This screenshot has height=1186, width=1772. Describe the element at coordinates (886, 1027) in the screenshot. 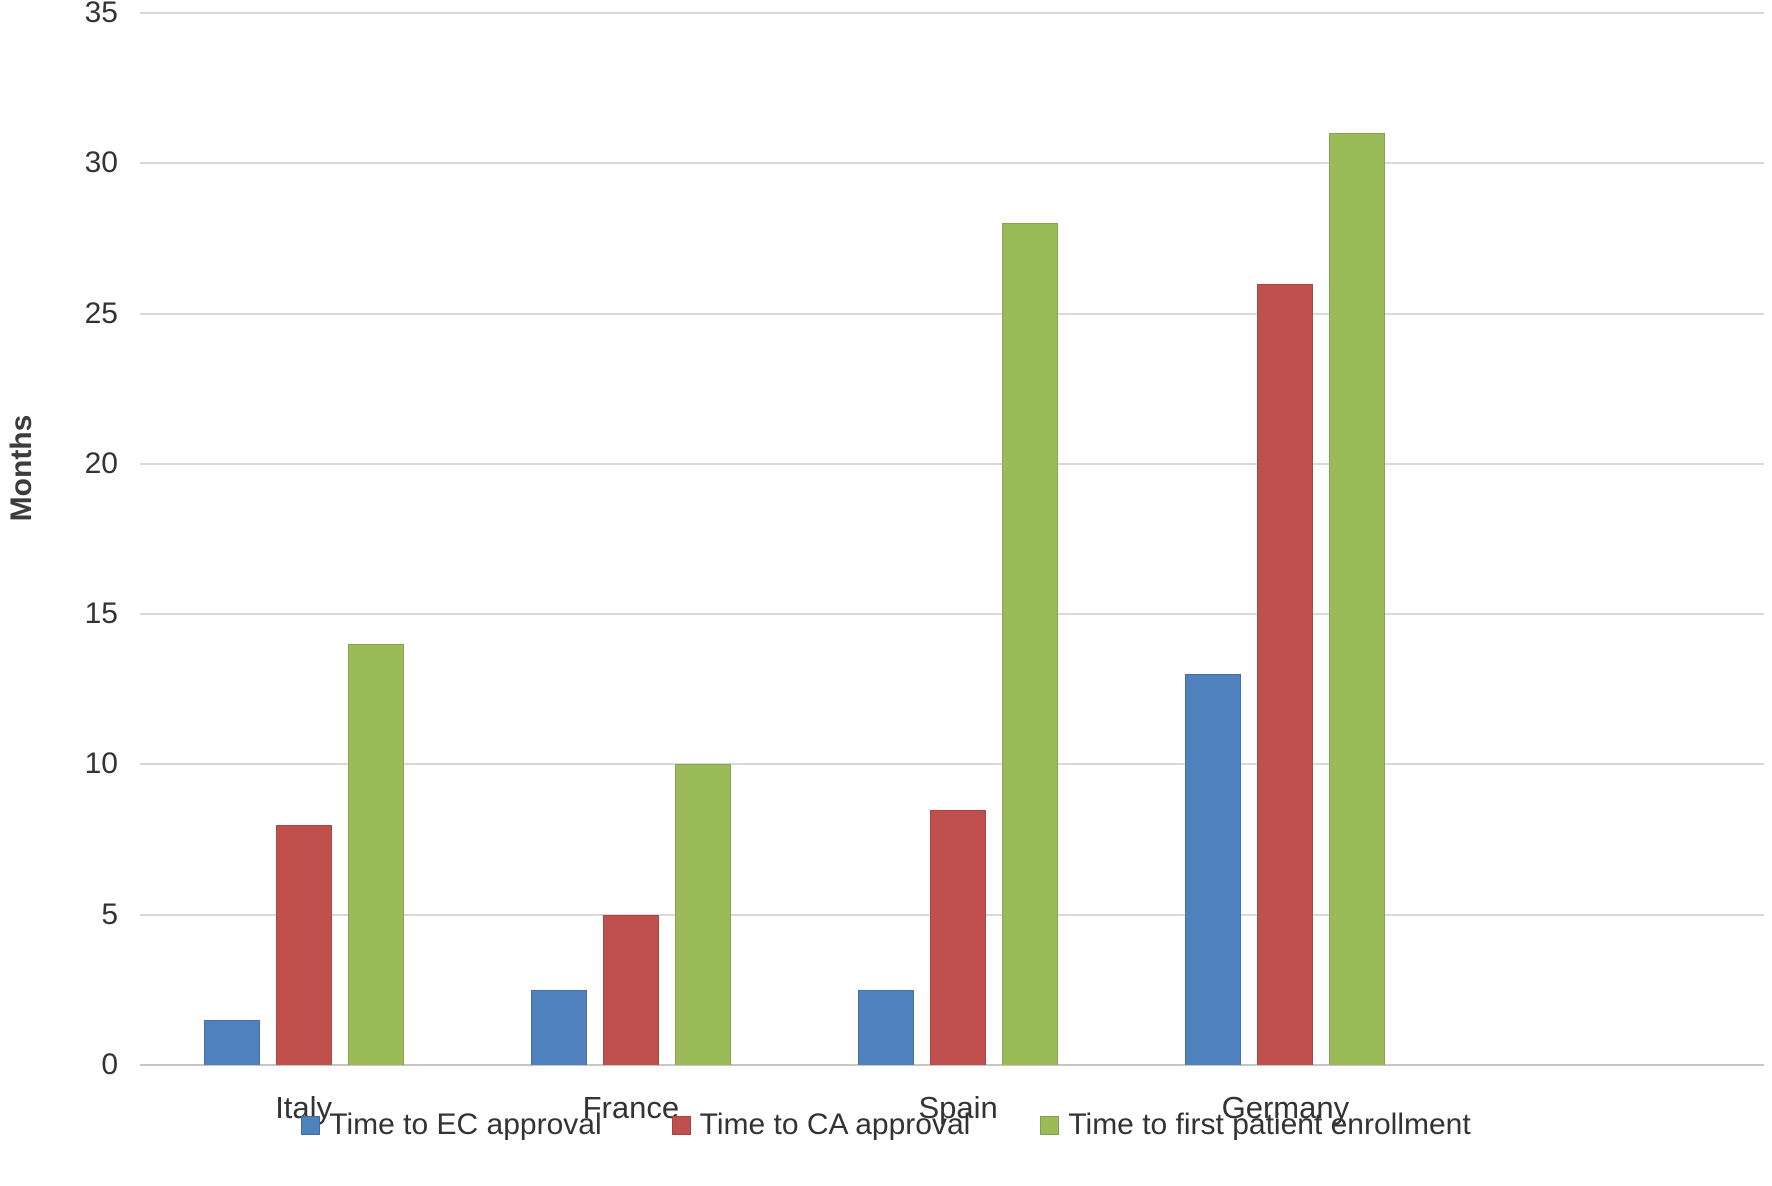

I see `bar-spain-time-to-ec-approval` at that location.